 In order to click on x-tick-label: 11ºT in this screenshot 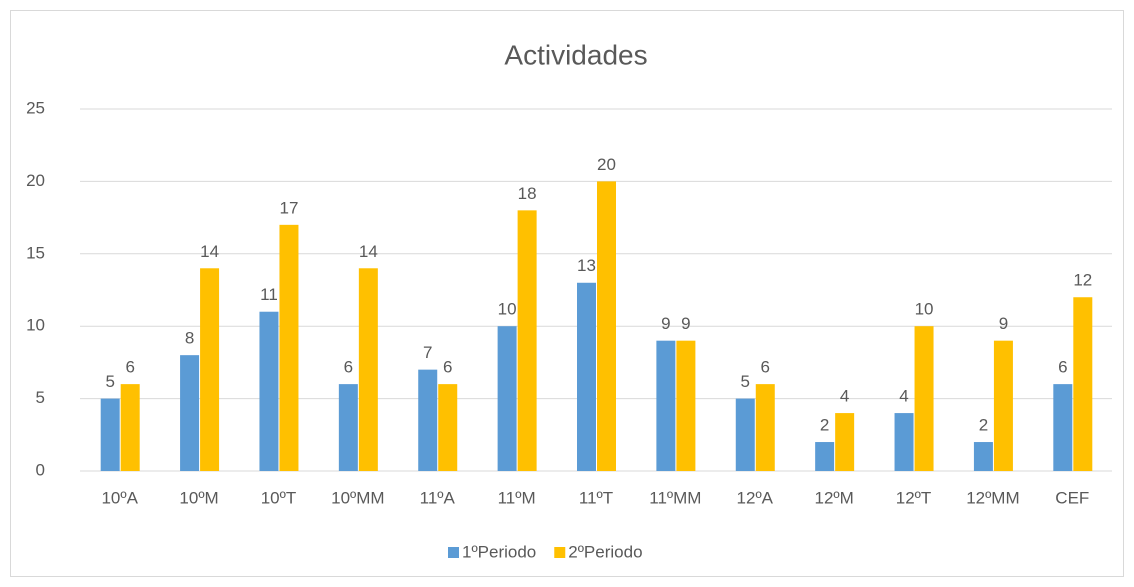, I will do `click(596, 497)`.